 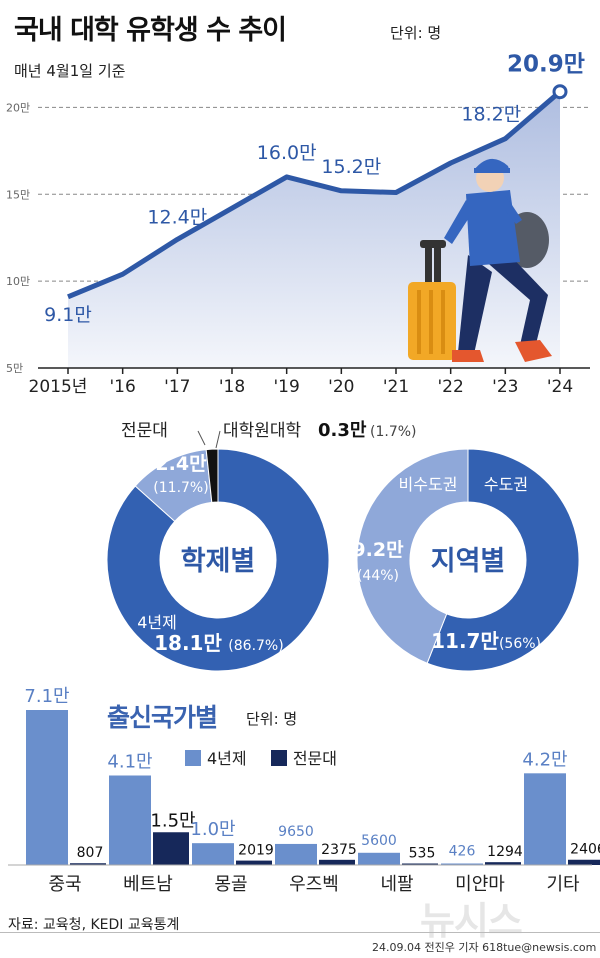 What do you see at coordinates (232, 387) in the screenshot?
I see `x-tick-label: '18` at bounding box center [232, 387].